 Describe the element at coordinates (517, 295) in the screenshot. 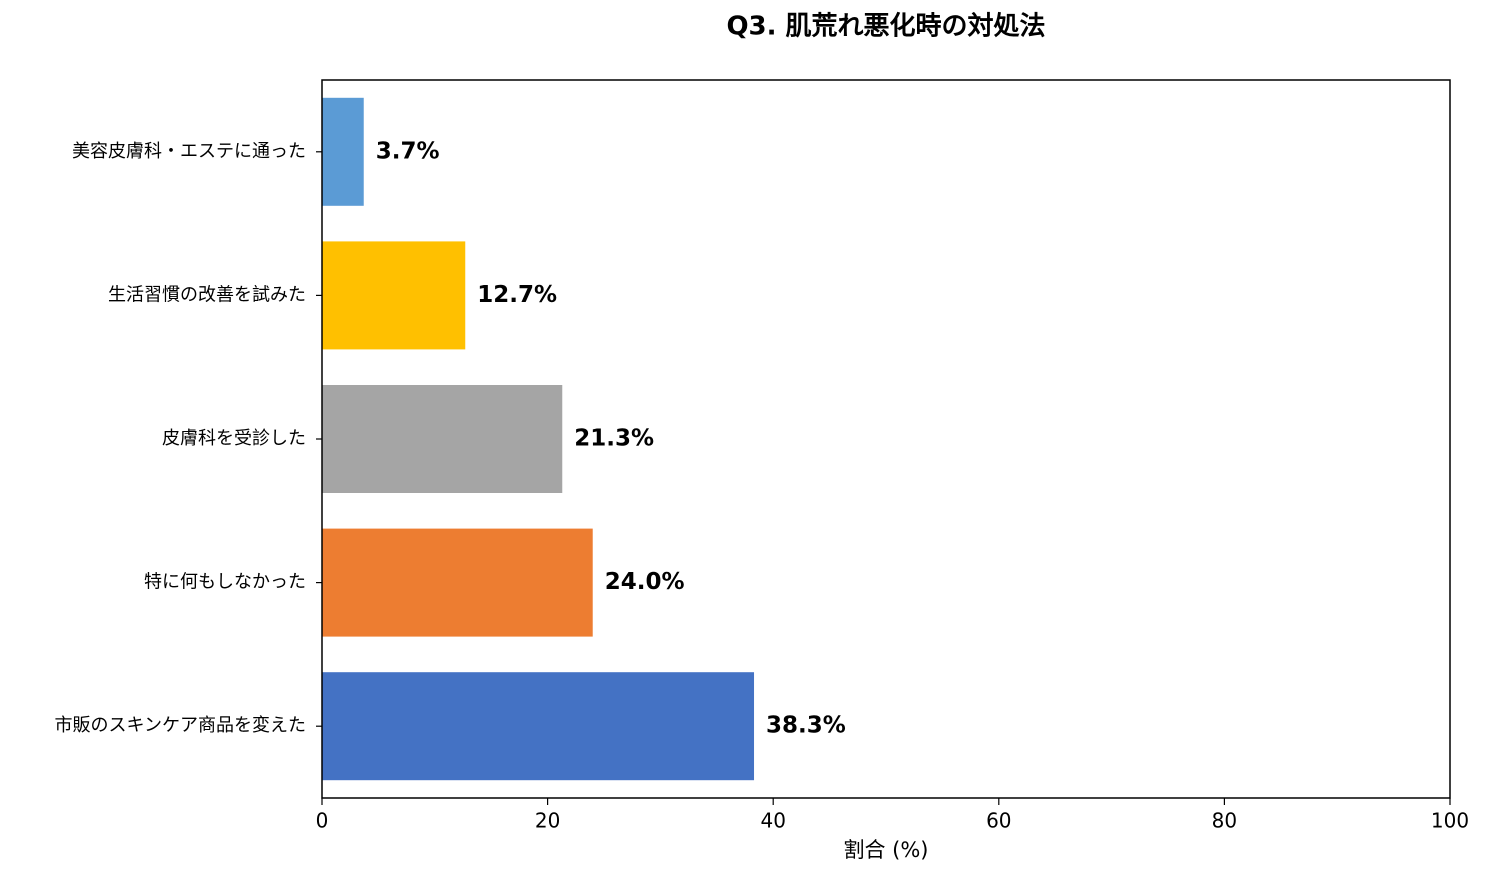

I see `value-label: 12.7%` at that location.